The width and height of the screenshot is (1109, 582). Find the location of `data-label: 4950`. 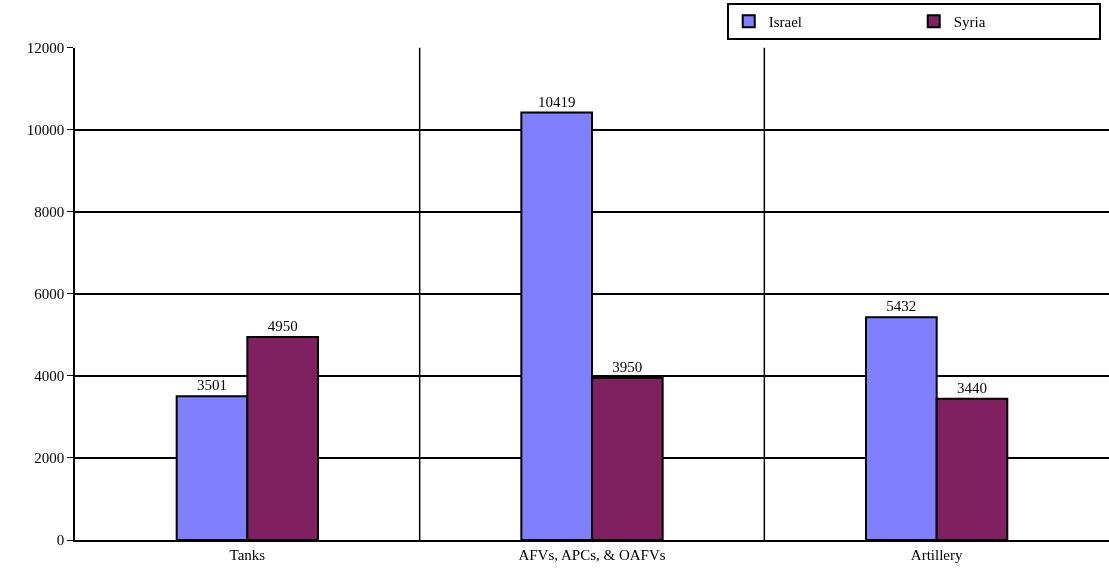

data-label: 4950 is located at coordinates (282, 325).